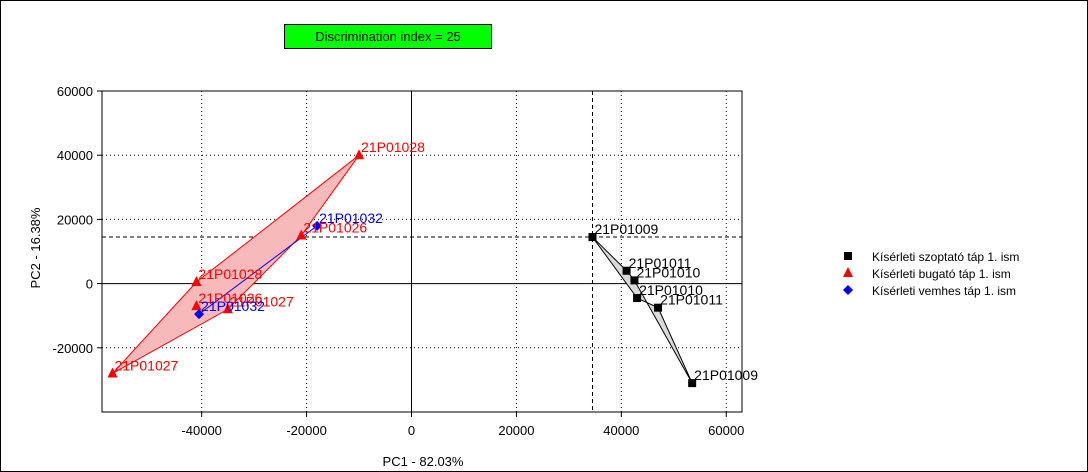 This screenshot has height=472, width=1088. What do you see at coordinates (75, 219) in the screenshot?
I see `y-tick-label: 20000` at bounding box center [75, 219].